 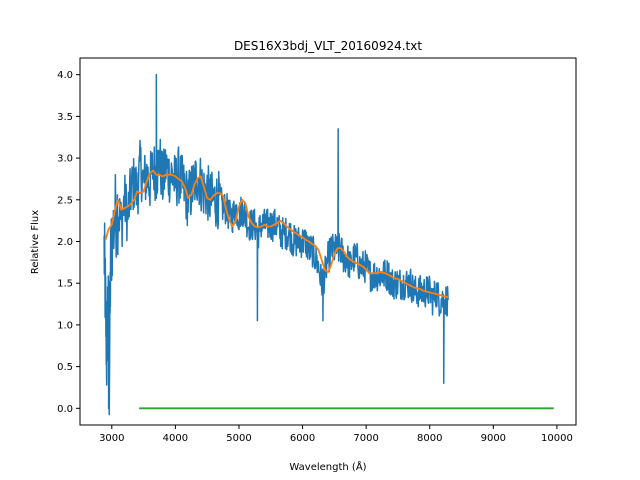 What do you see at coordinates (327, 466) in the screenshot?
I see `x-axis-label: Wavelength (Å)` at bounding box center [327, 466].